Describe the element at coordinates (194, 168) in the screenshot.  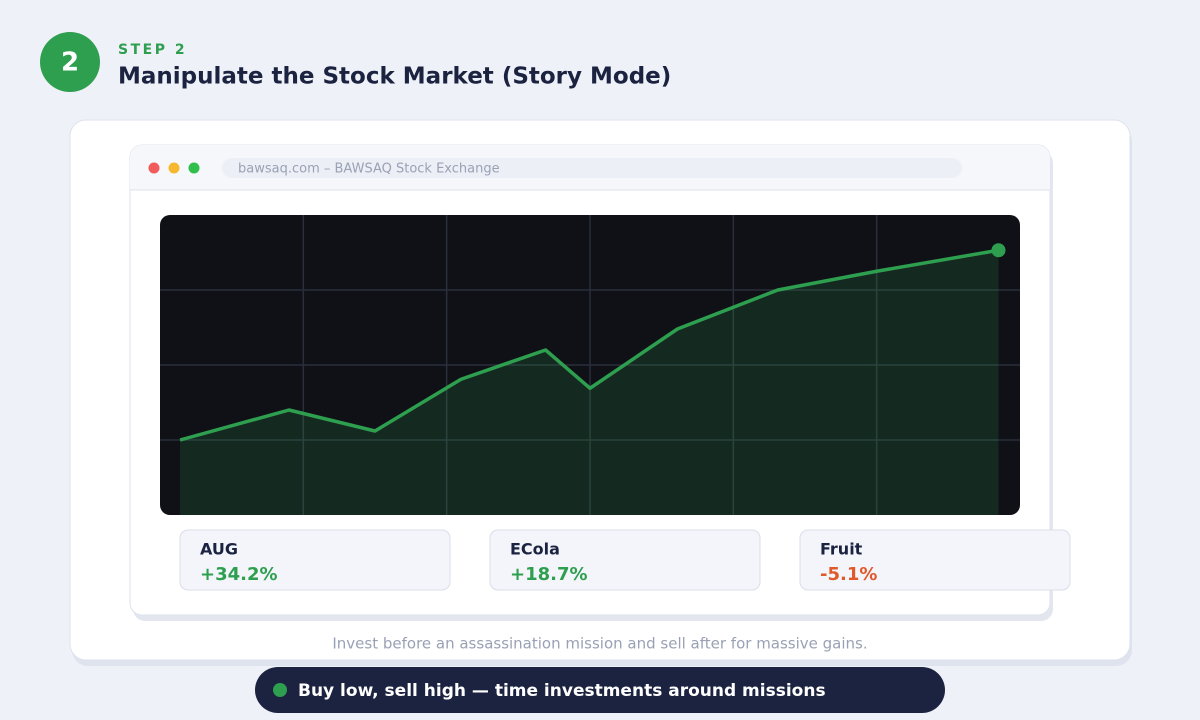
I see `window-maximize` at that location.